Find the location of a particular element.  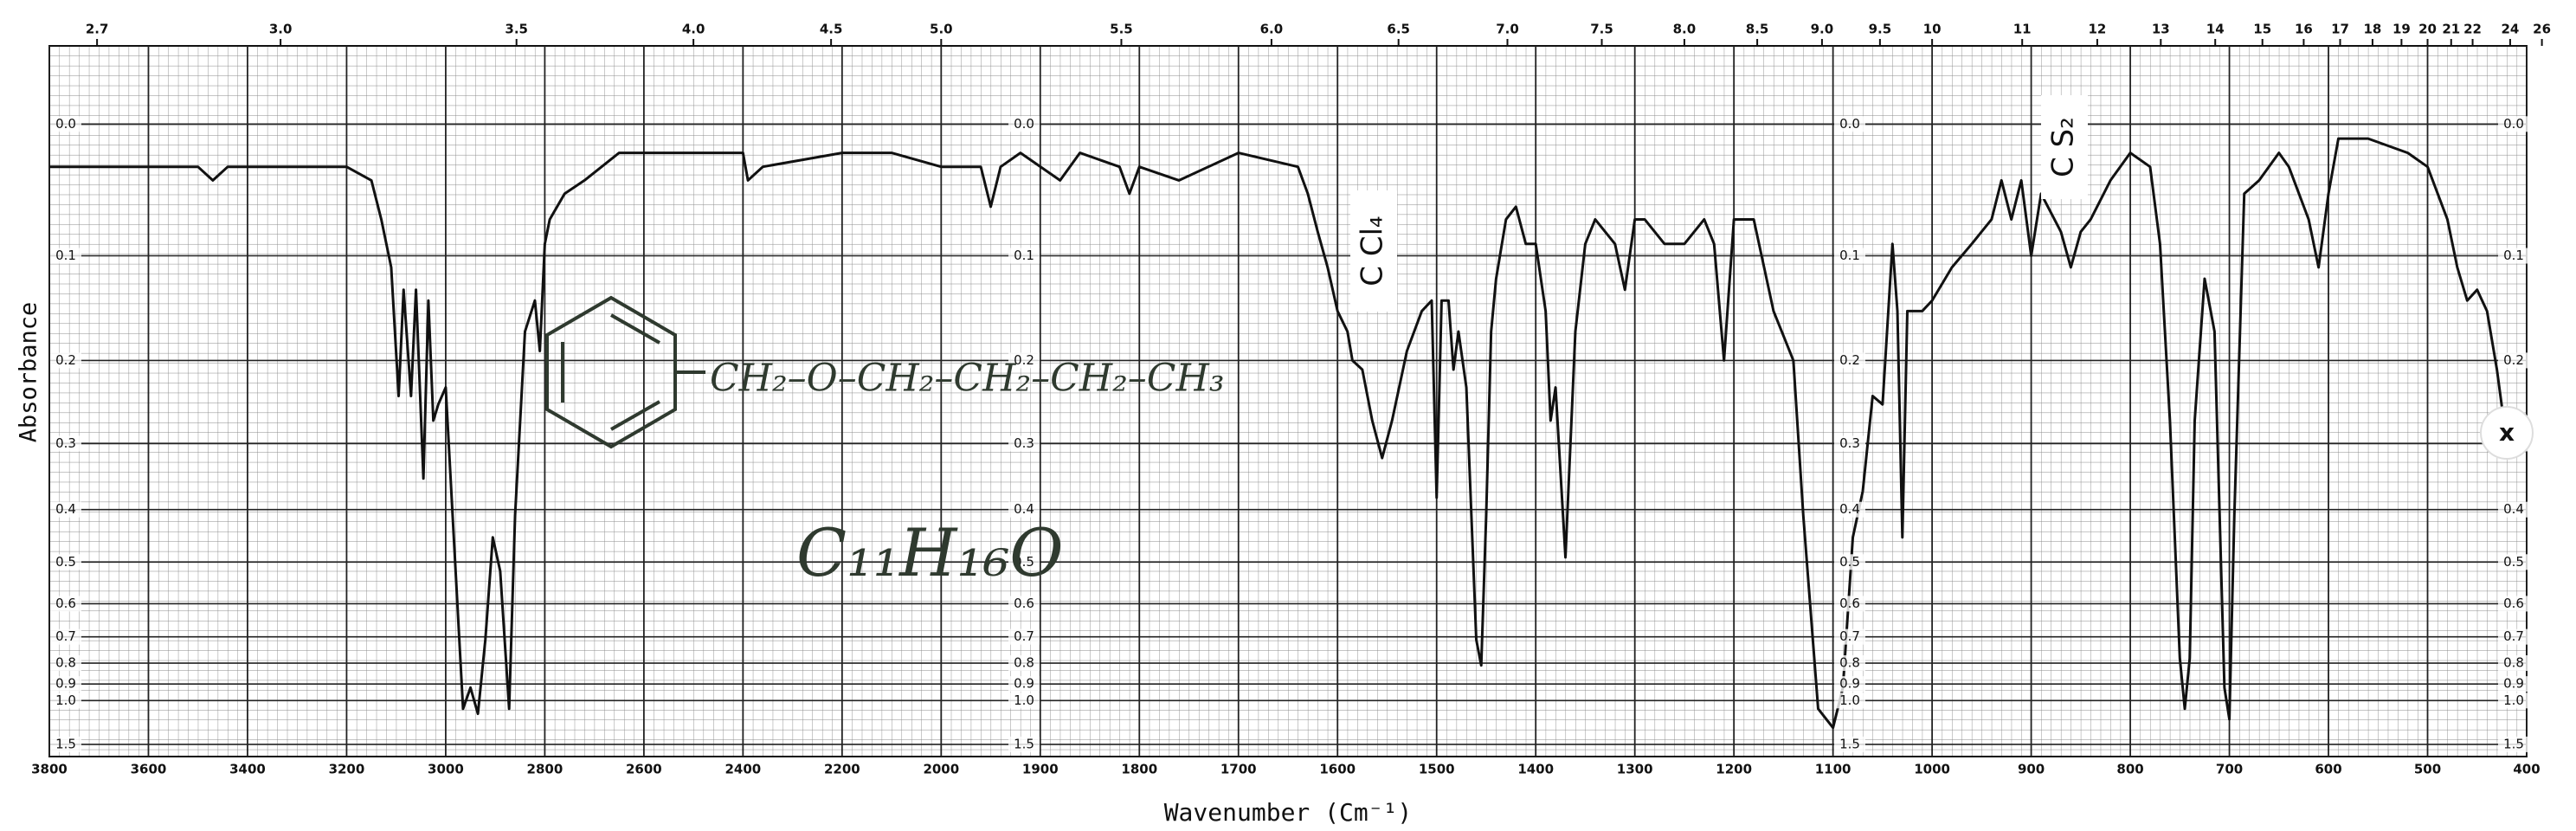

top-tick-label: 6.5 is located at coordinates (1398, 29).